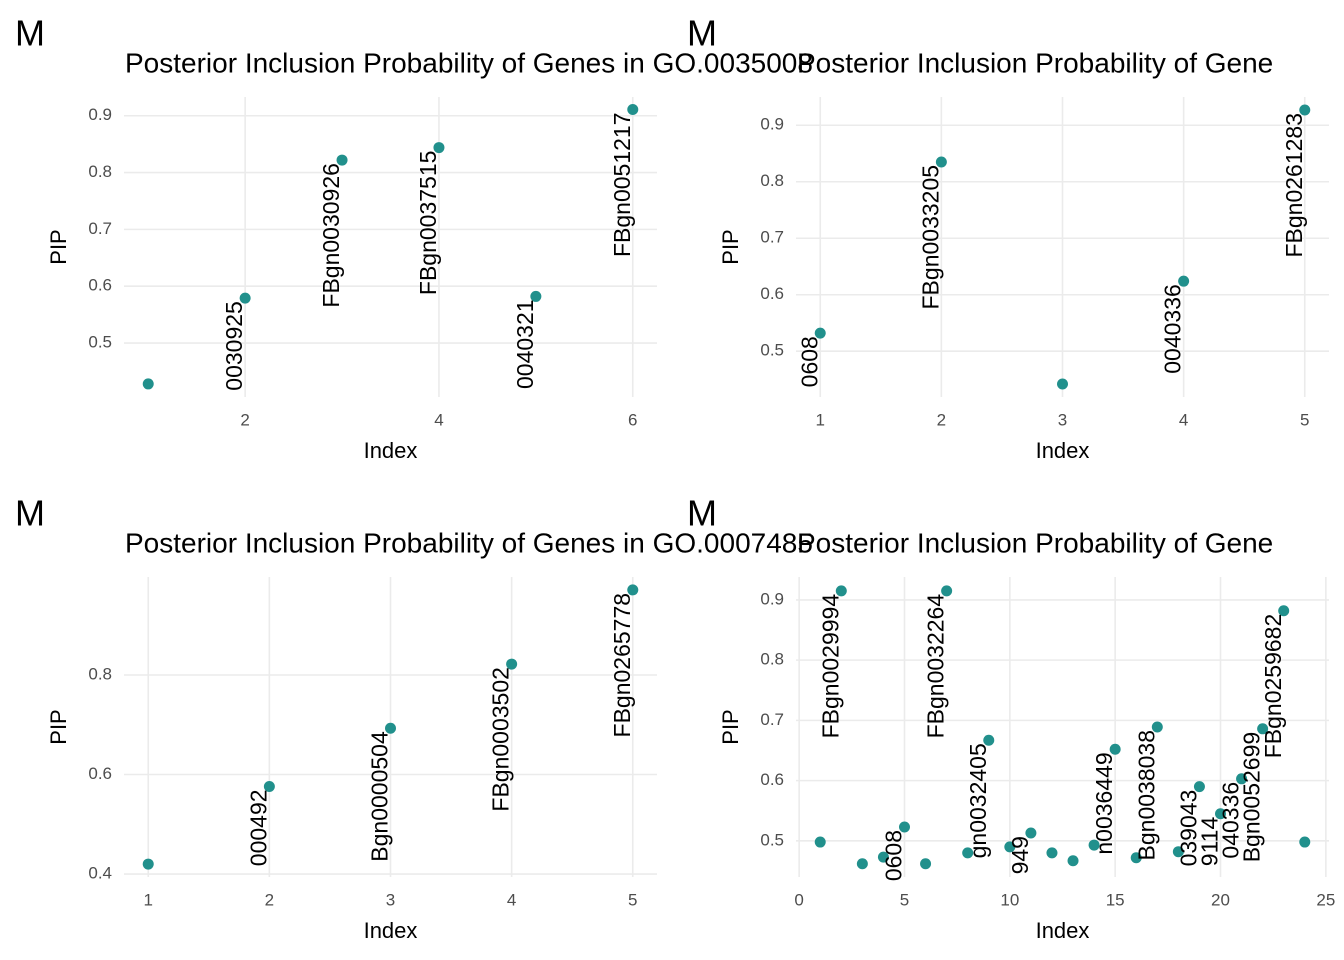  Describe the element at coordinates (1146, 795) in the screenshot. I see `gene-label: Bgn0038038` at that location.